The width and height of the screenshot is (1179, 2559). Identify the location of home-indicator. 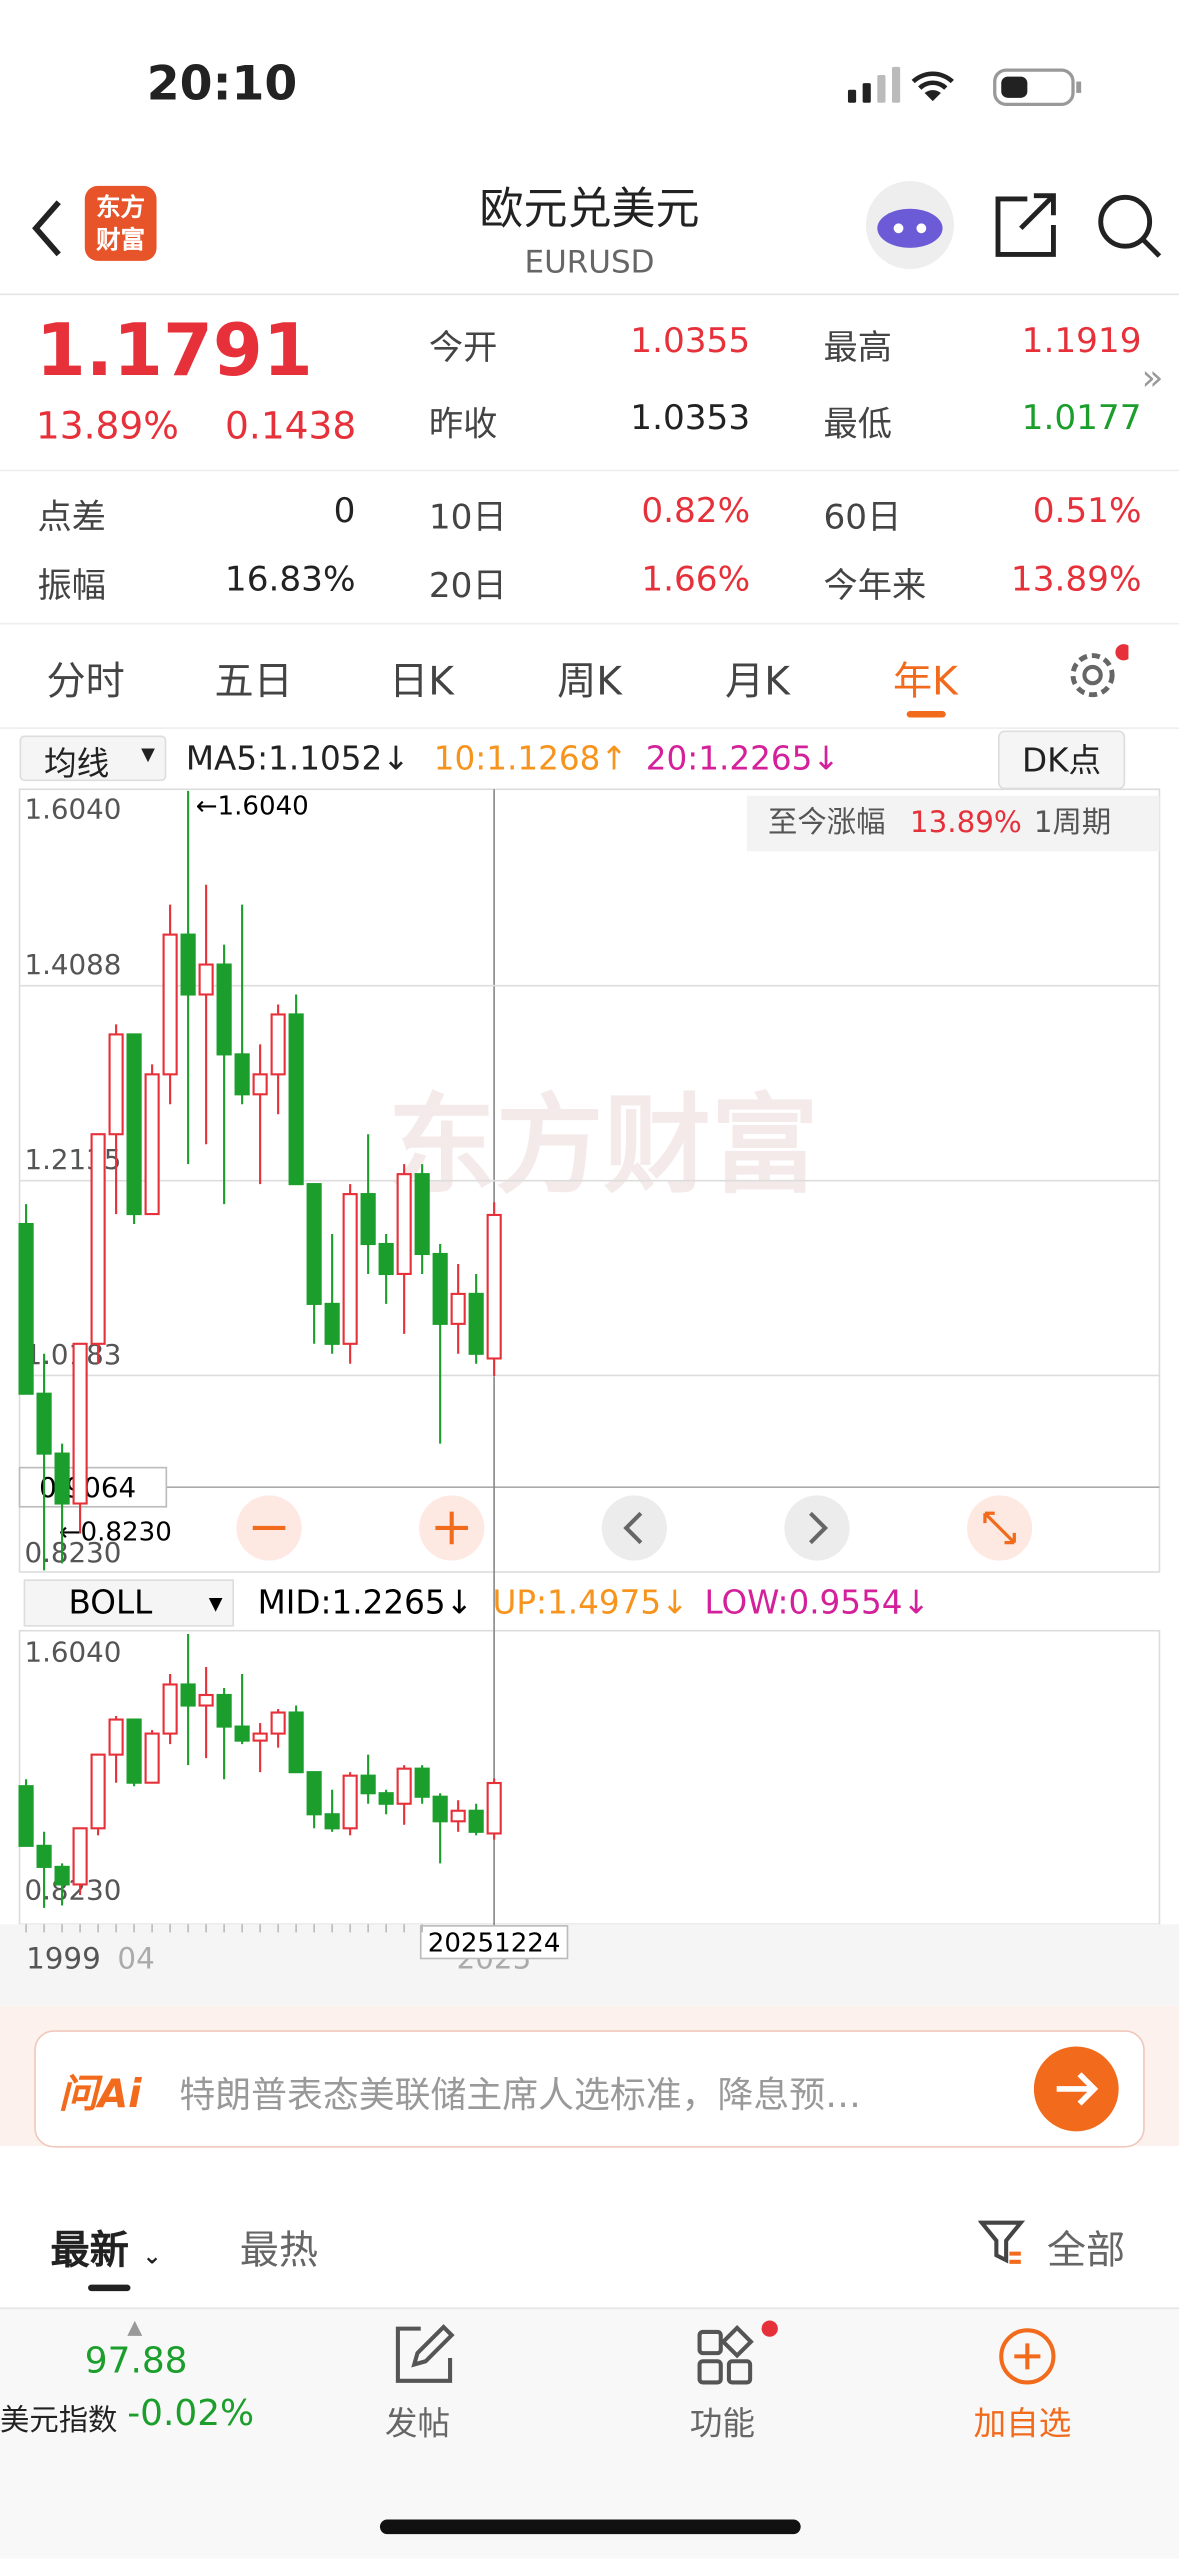
(590, 2527).